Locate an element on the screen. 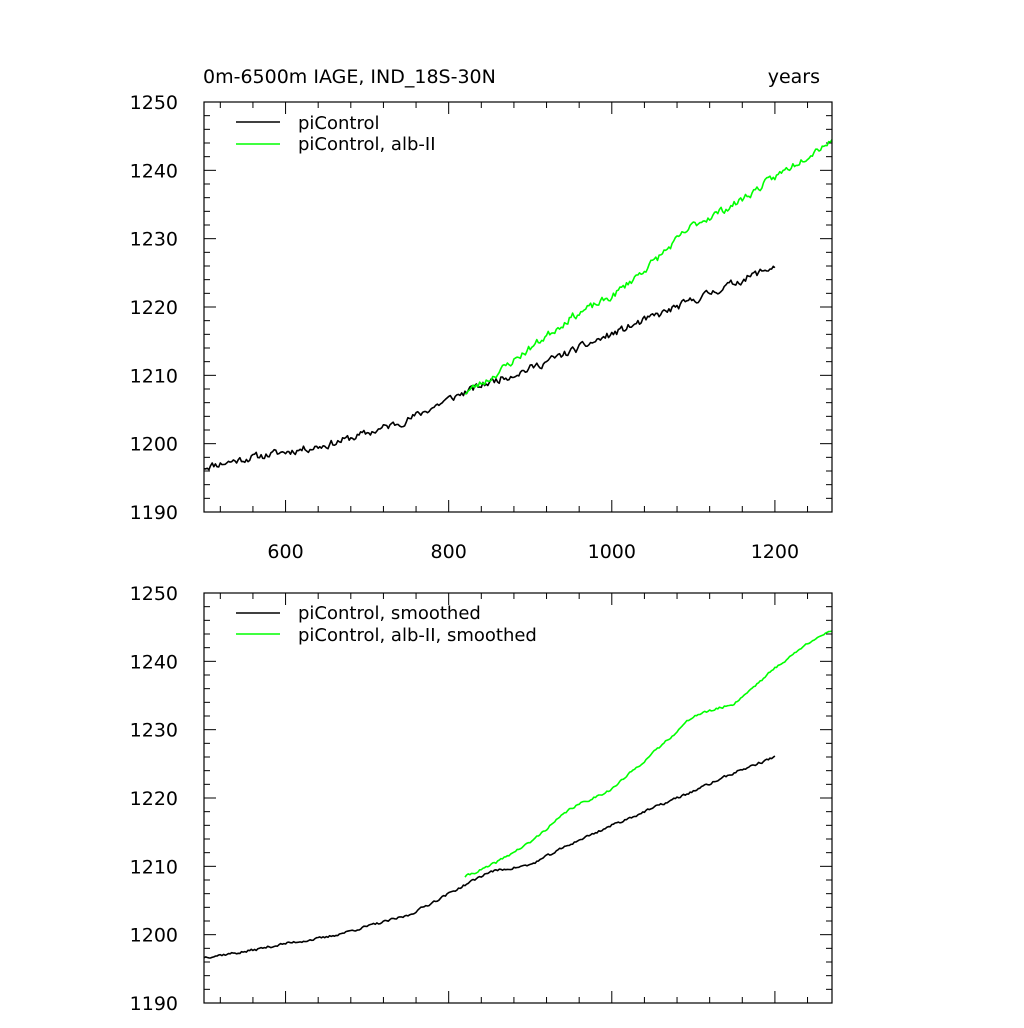 This screenshot has height=1028, width=1024. series-line-picontrol-smoothed is located at coordinates (489, 857).